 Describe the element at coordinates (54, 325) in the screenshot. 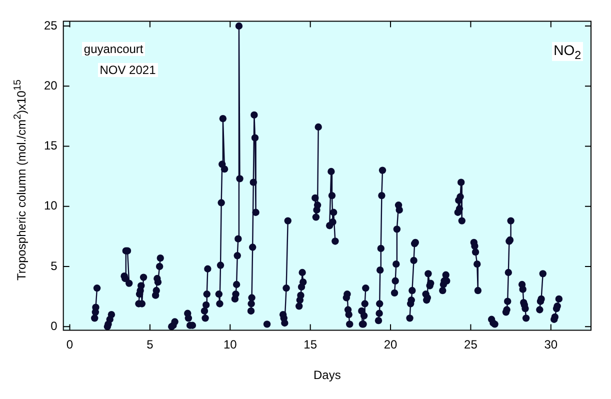

I see `y-tick-label: 0` at that location.